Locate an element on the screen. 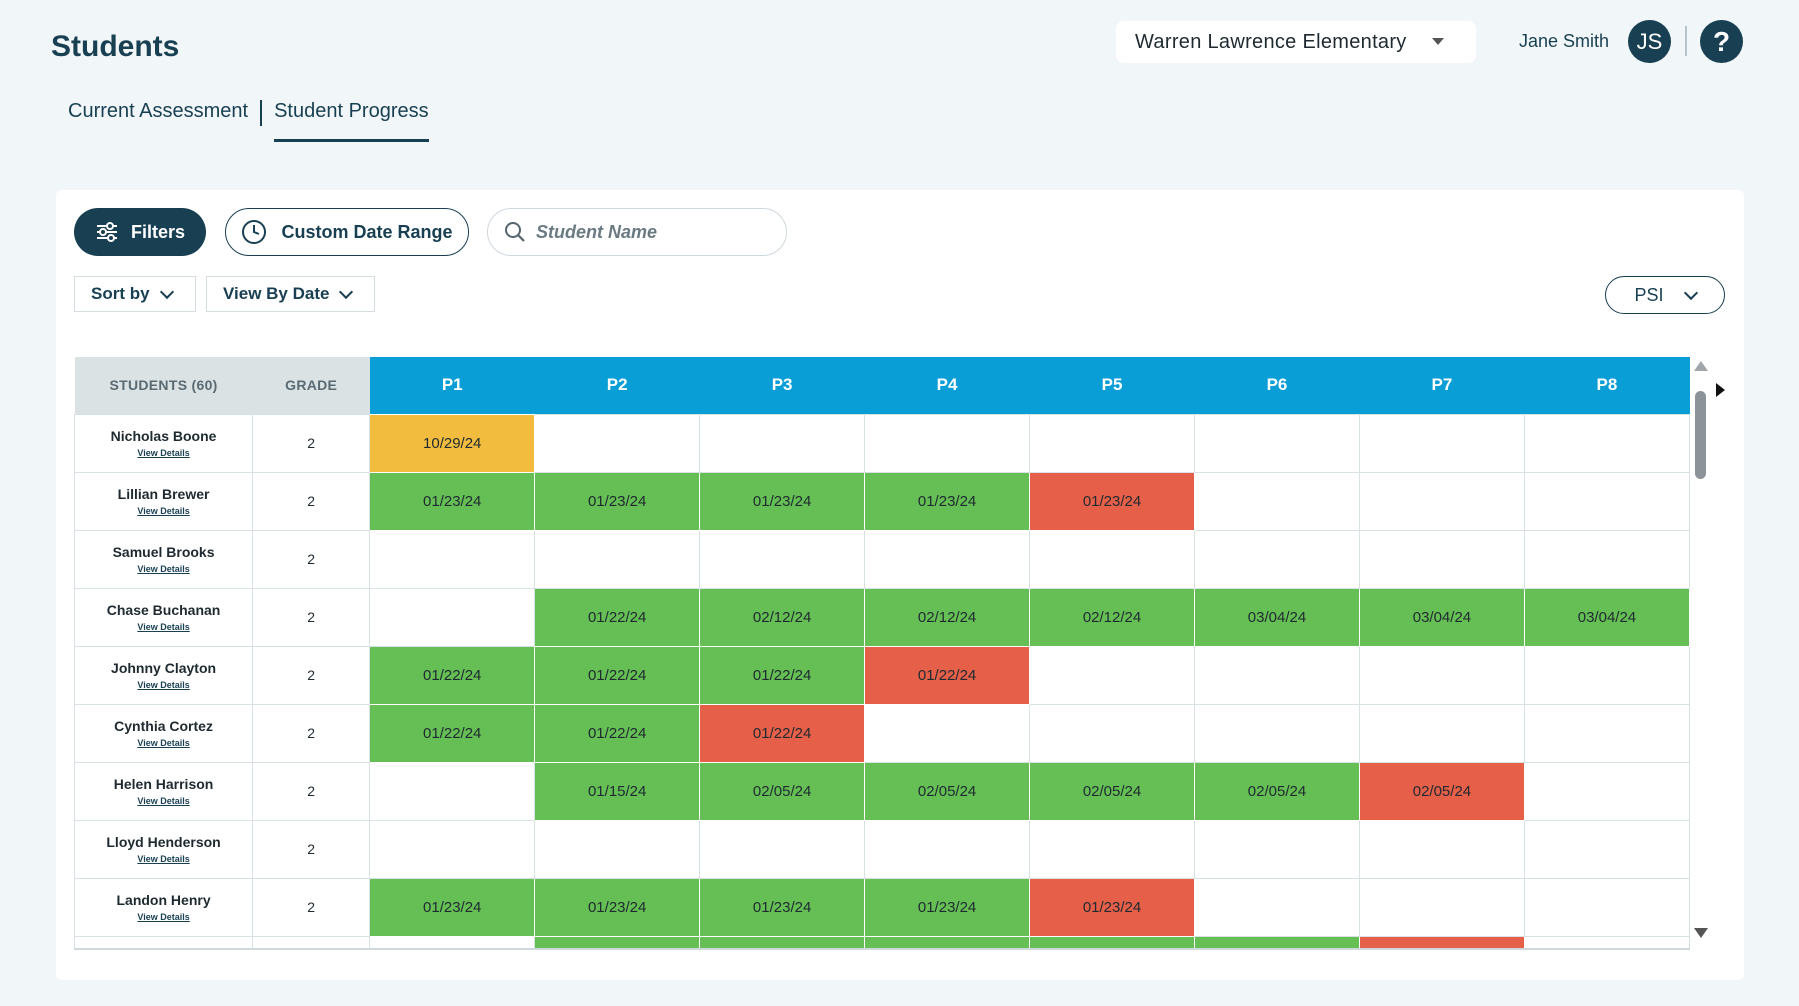  assessment-cell: 10/29/24 is located at coordinates (452, 443).